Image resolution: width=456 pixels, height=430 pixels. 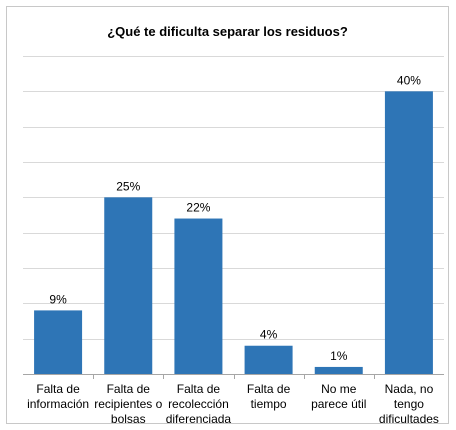 I want to click on category-label-line: recolección, so click(x=198, y=404).